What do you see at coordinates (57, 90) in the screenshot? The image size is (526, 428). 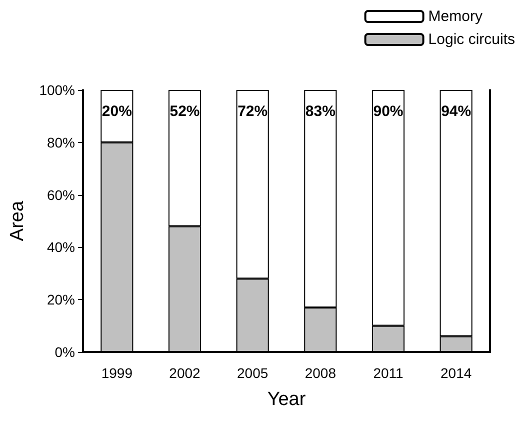 I see `y-tick-label: 100%` at bounding box center [57, 90].